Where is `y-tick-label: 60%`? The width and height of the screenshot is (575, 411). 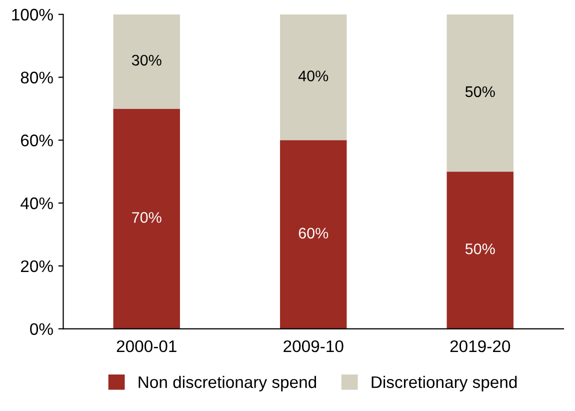
y-tick-label: 60% is located at coordinates (37, 140).